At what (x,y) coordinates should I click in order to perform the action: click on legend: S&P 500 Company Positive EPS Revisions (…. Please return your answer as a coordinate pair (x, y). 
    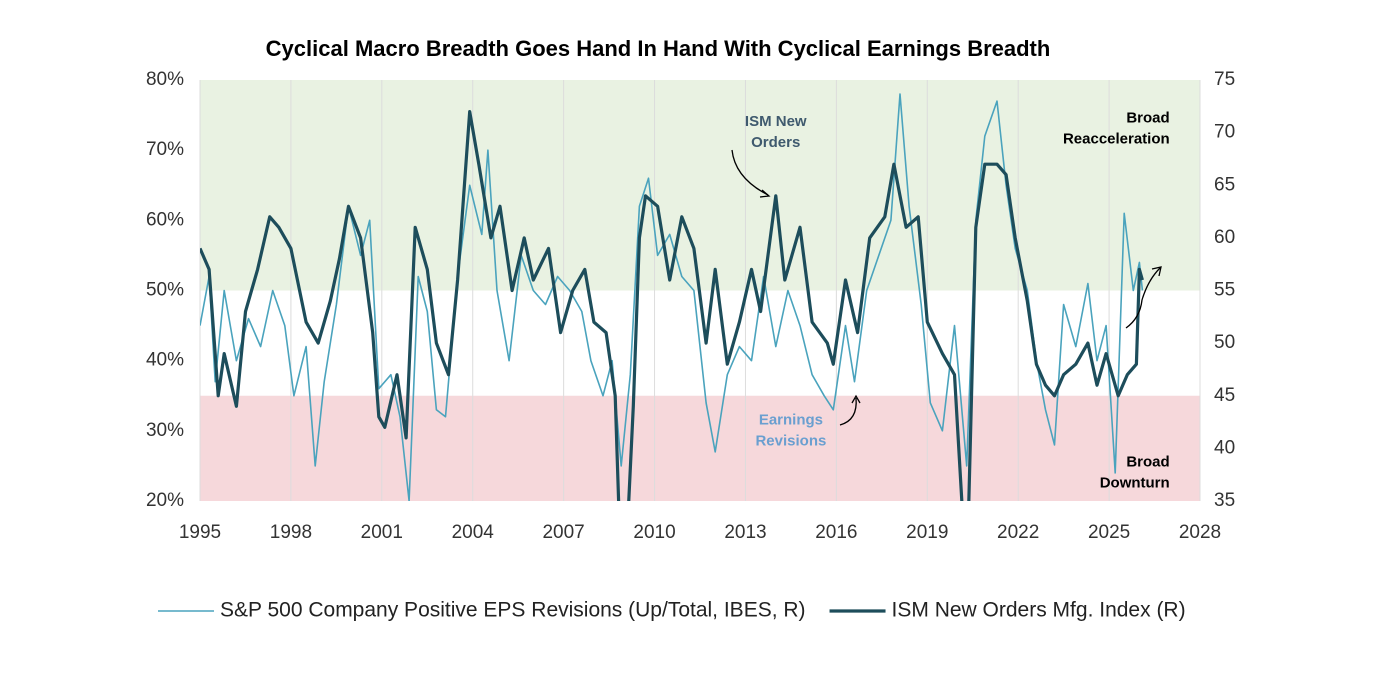
    Looking at the image, I should click on (672, 610).